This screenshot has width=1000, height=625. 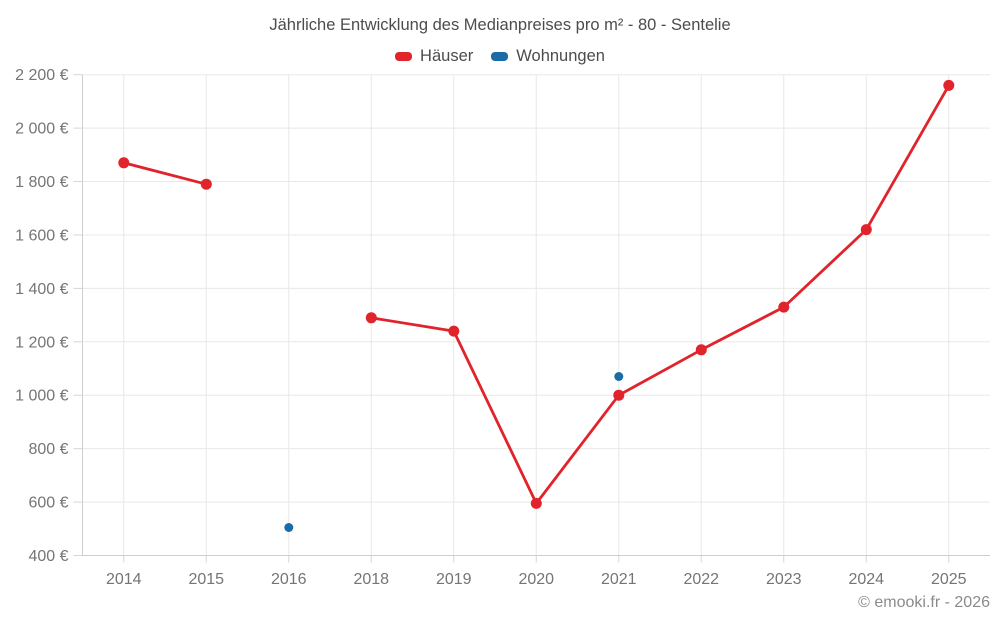 I want to click on data-point-0-2020, so click(x=536, y=503).